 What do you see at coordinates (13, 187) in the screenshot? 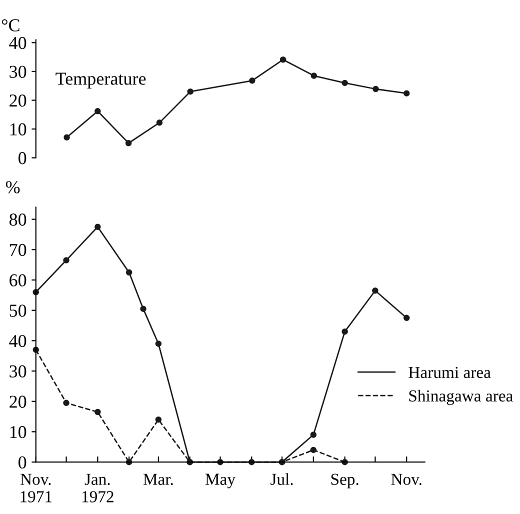
I see `y-axis-title: %` at bounding box center [13, 187].